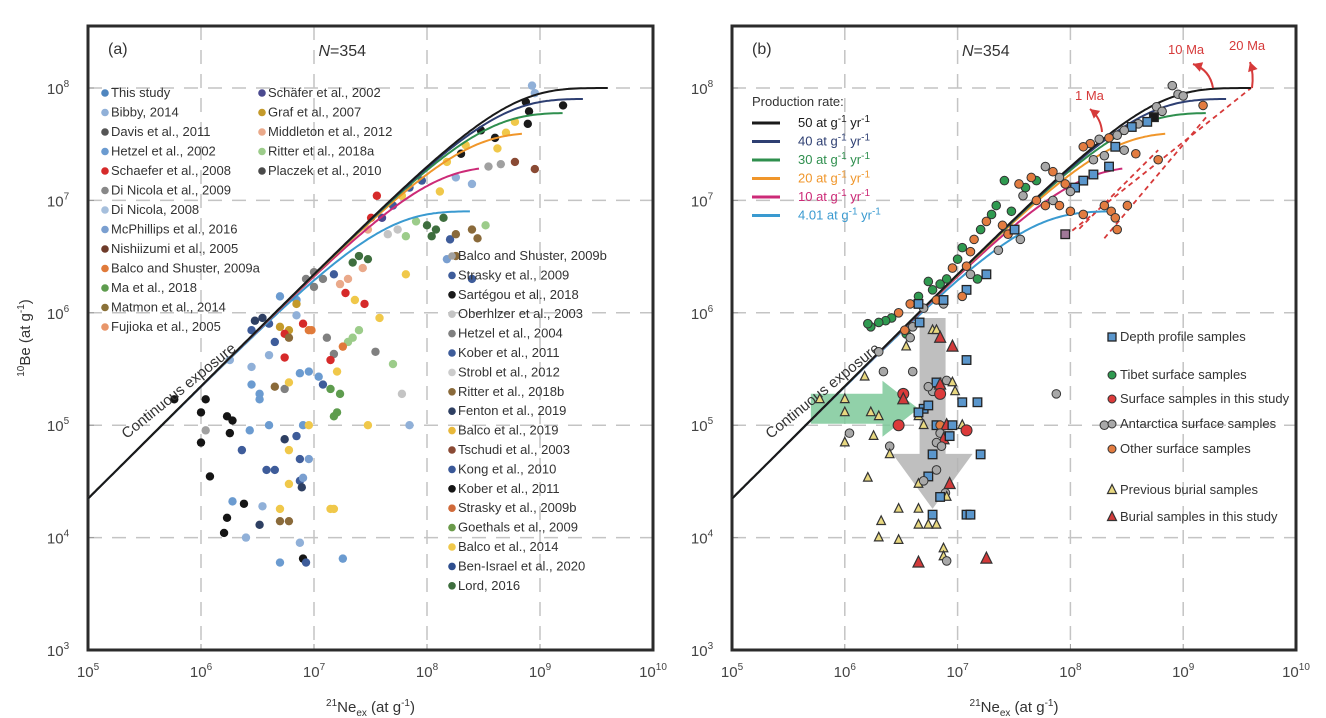  What do you see at coordinates (532, 255) in the screenshot?
I see `legend-a-right-label: Balco and Shuster, 2009b` at bounding box center [532, 255].